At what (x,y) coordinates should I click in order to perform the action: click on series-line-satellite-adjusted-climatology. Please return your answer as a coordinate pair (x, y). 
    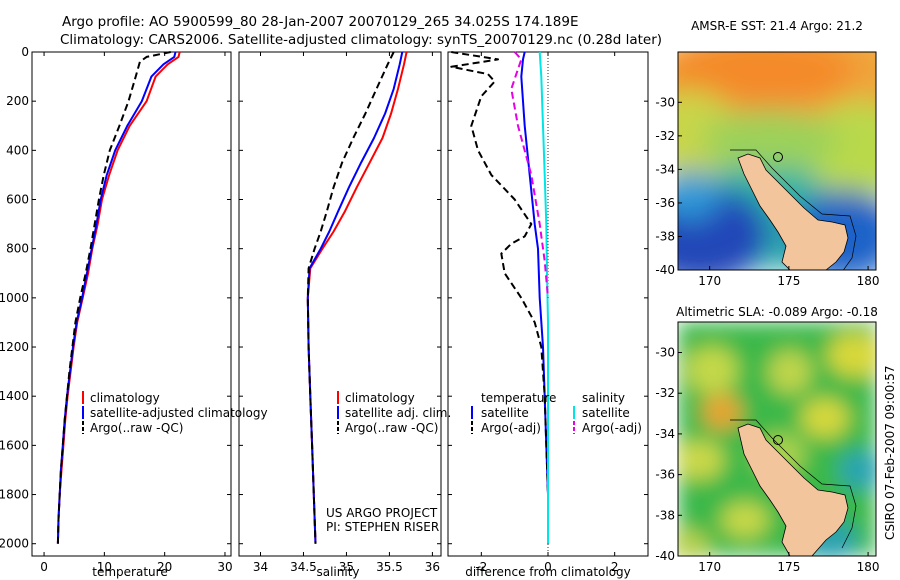
    Looking at the image, I should click on (116, 297).